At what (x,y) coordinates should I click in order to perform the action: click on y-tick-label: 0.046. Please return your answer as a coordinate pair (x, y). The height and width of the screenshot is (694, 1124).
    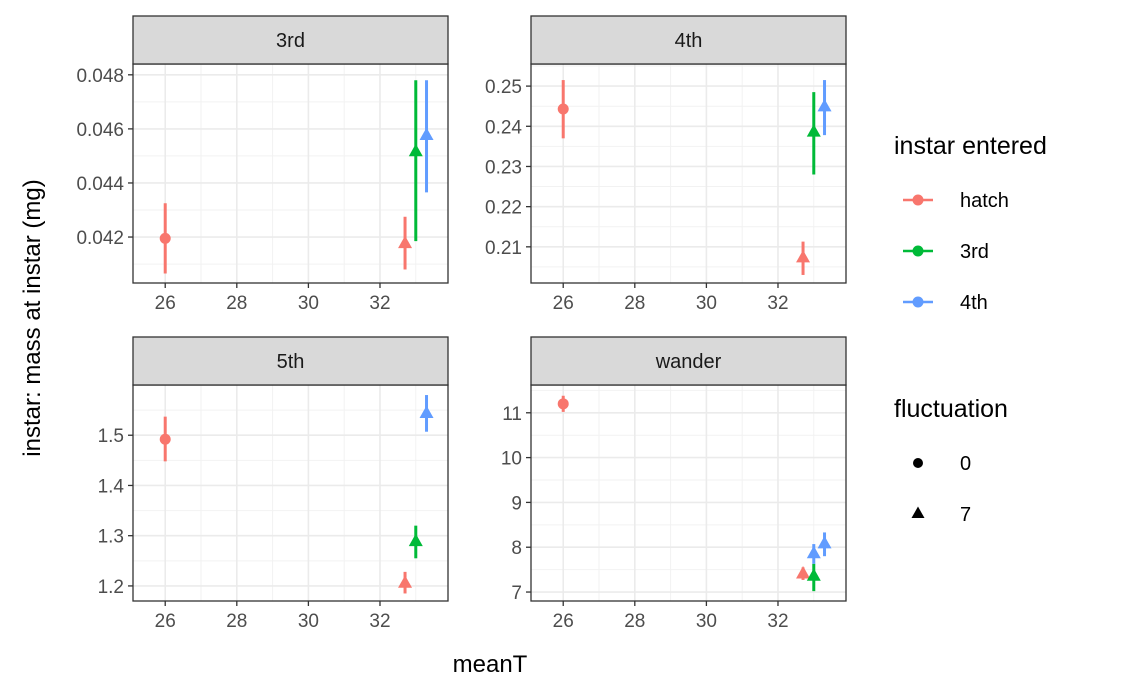
    Looking at the image, I should click on (100, 130).